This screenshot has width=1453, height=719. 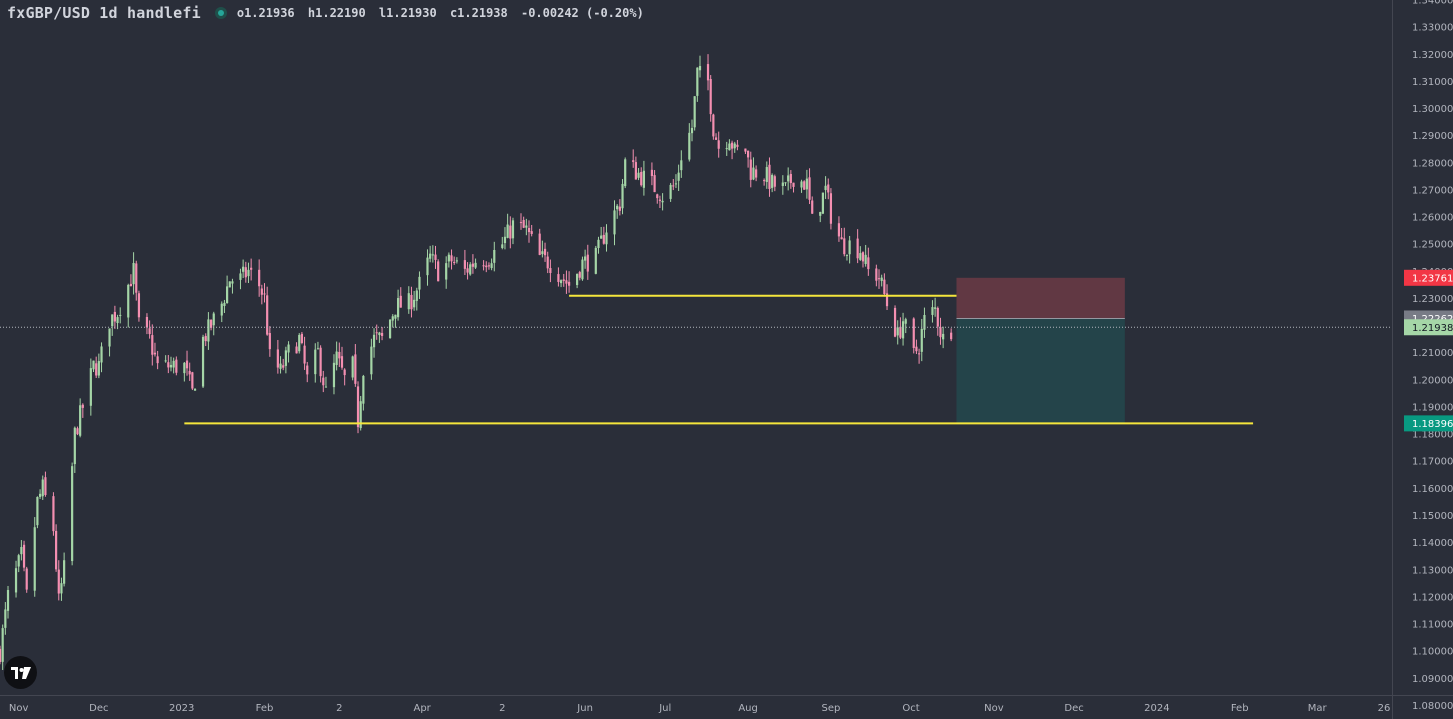 What do you see at coordinates (830, 708) in the screenshot?
I see `x-tick-label: Sep` at bounding box center [830, 708].